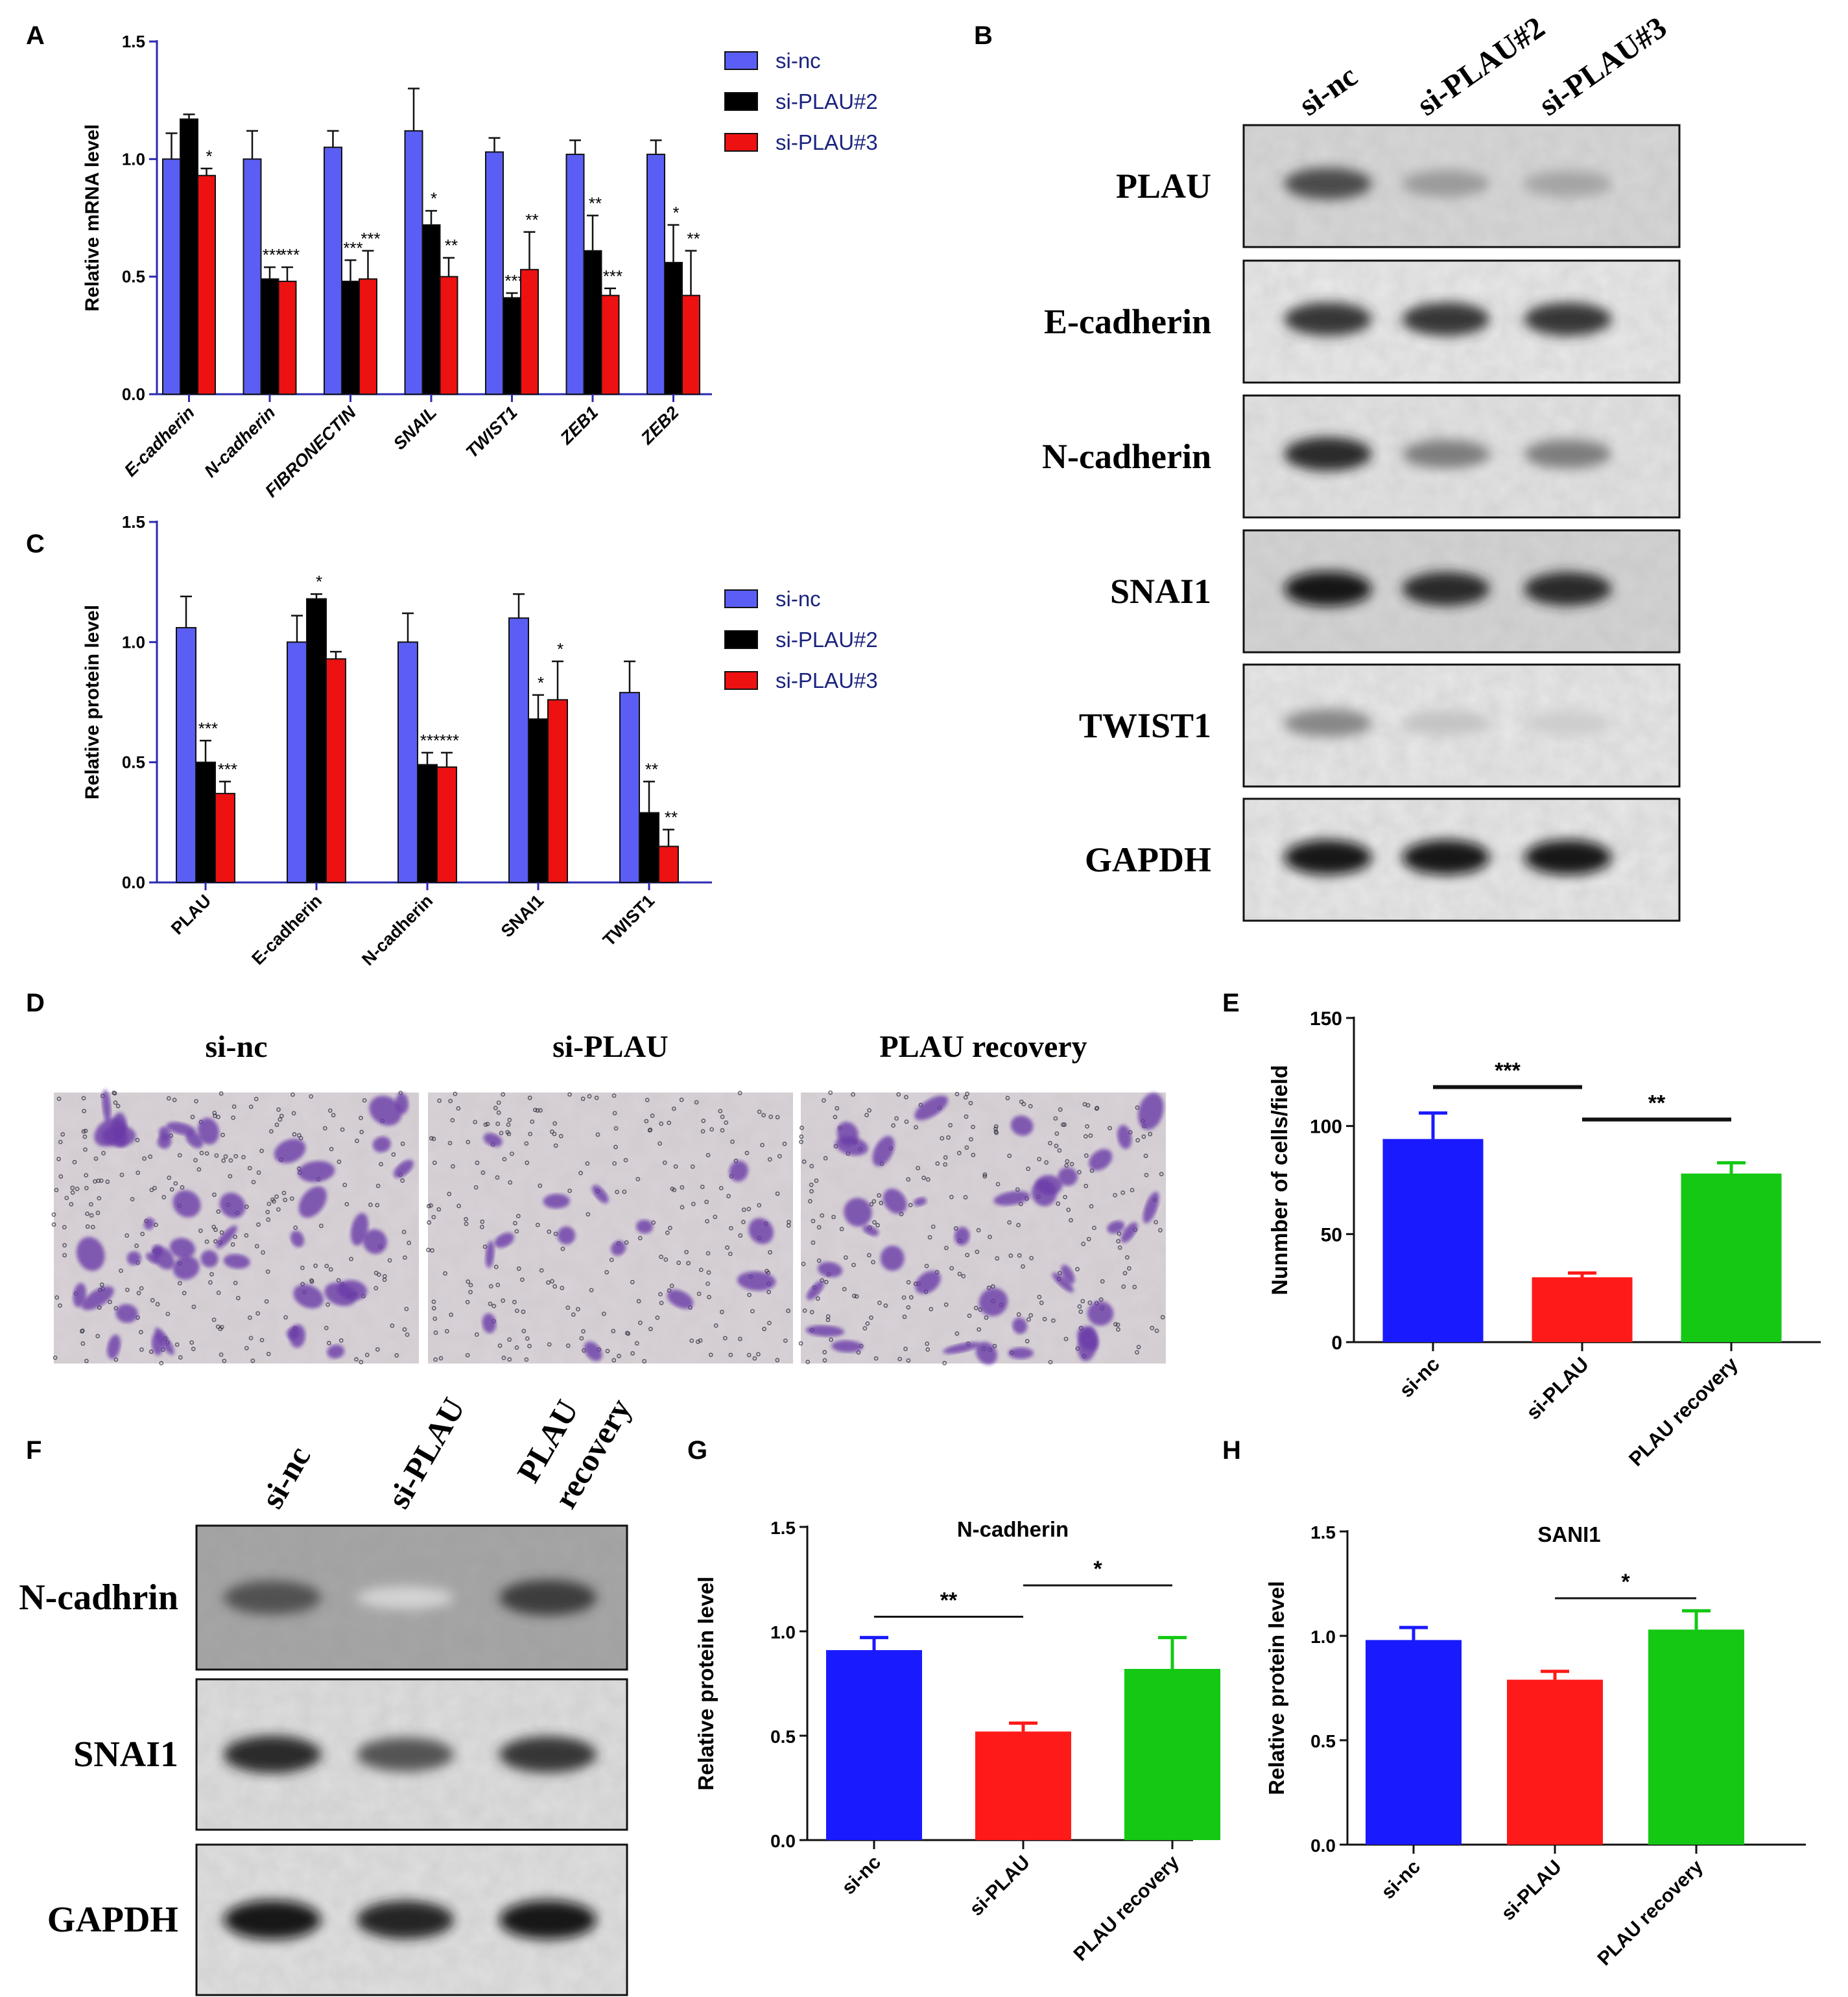 Image resolution: width=1848 pixels, height=1997 pixels. Describe the element at coordinates (1568, 1534) in the screenshot. I see `chart-title: SANI1` at that location.